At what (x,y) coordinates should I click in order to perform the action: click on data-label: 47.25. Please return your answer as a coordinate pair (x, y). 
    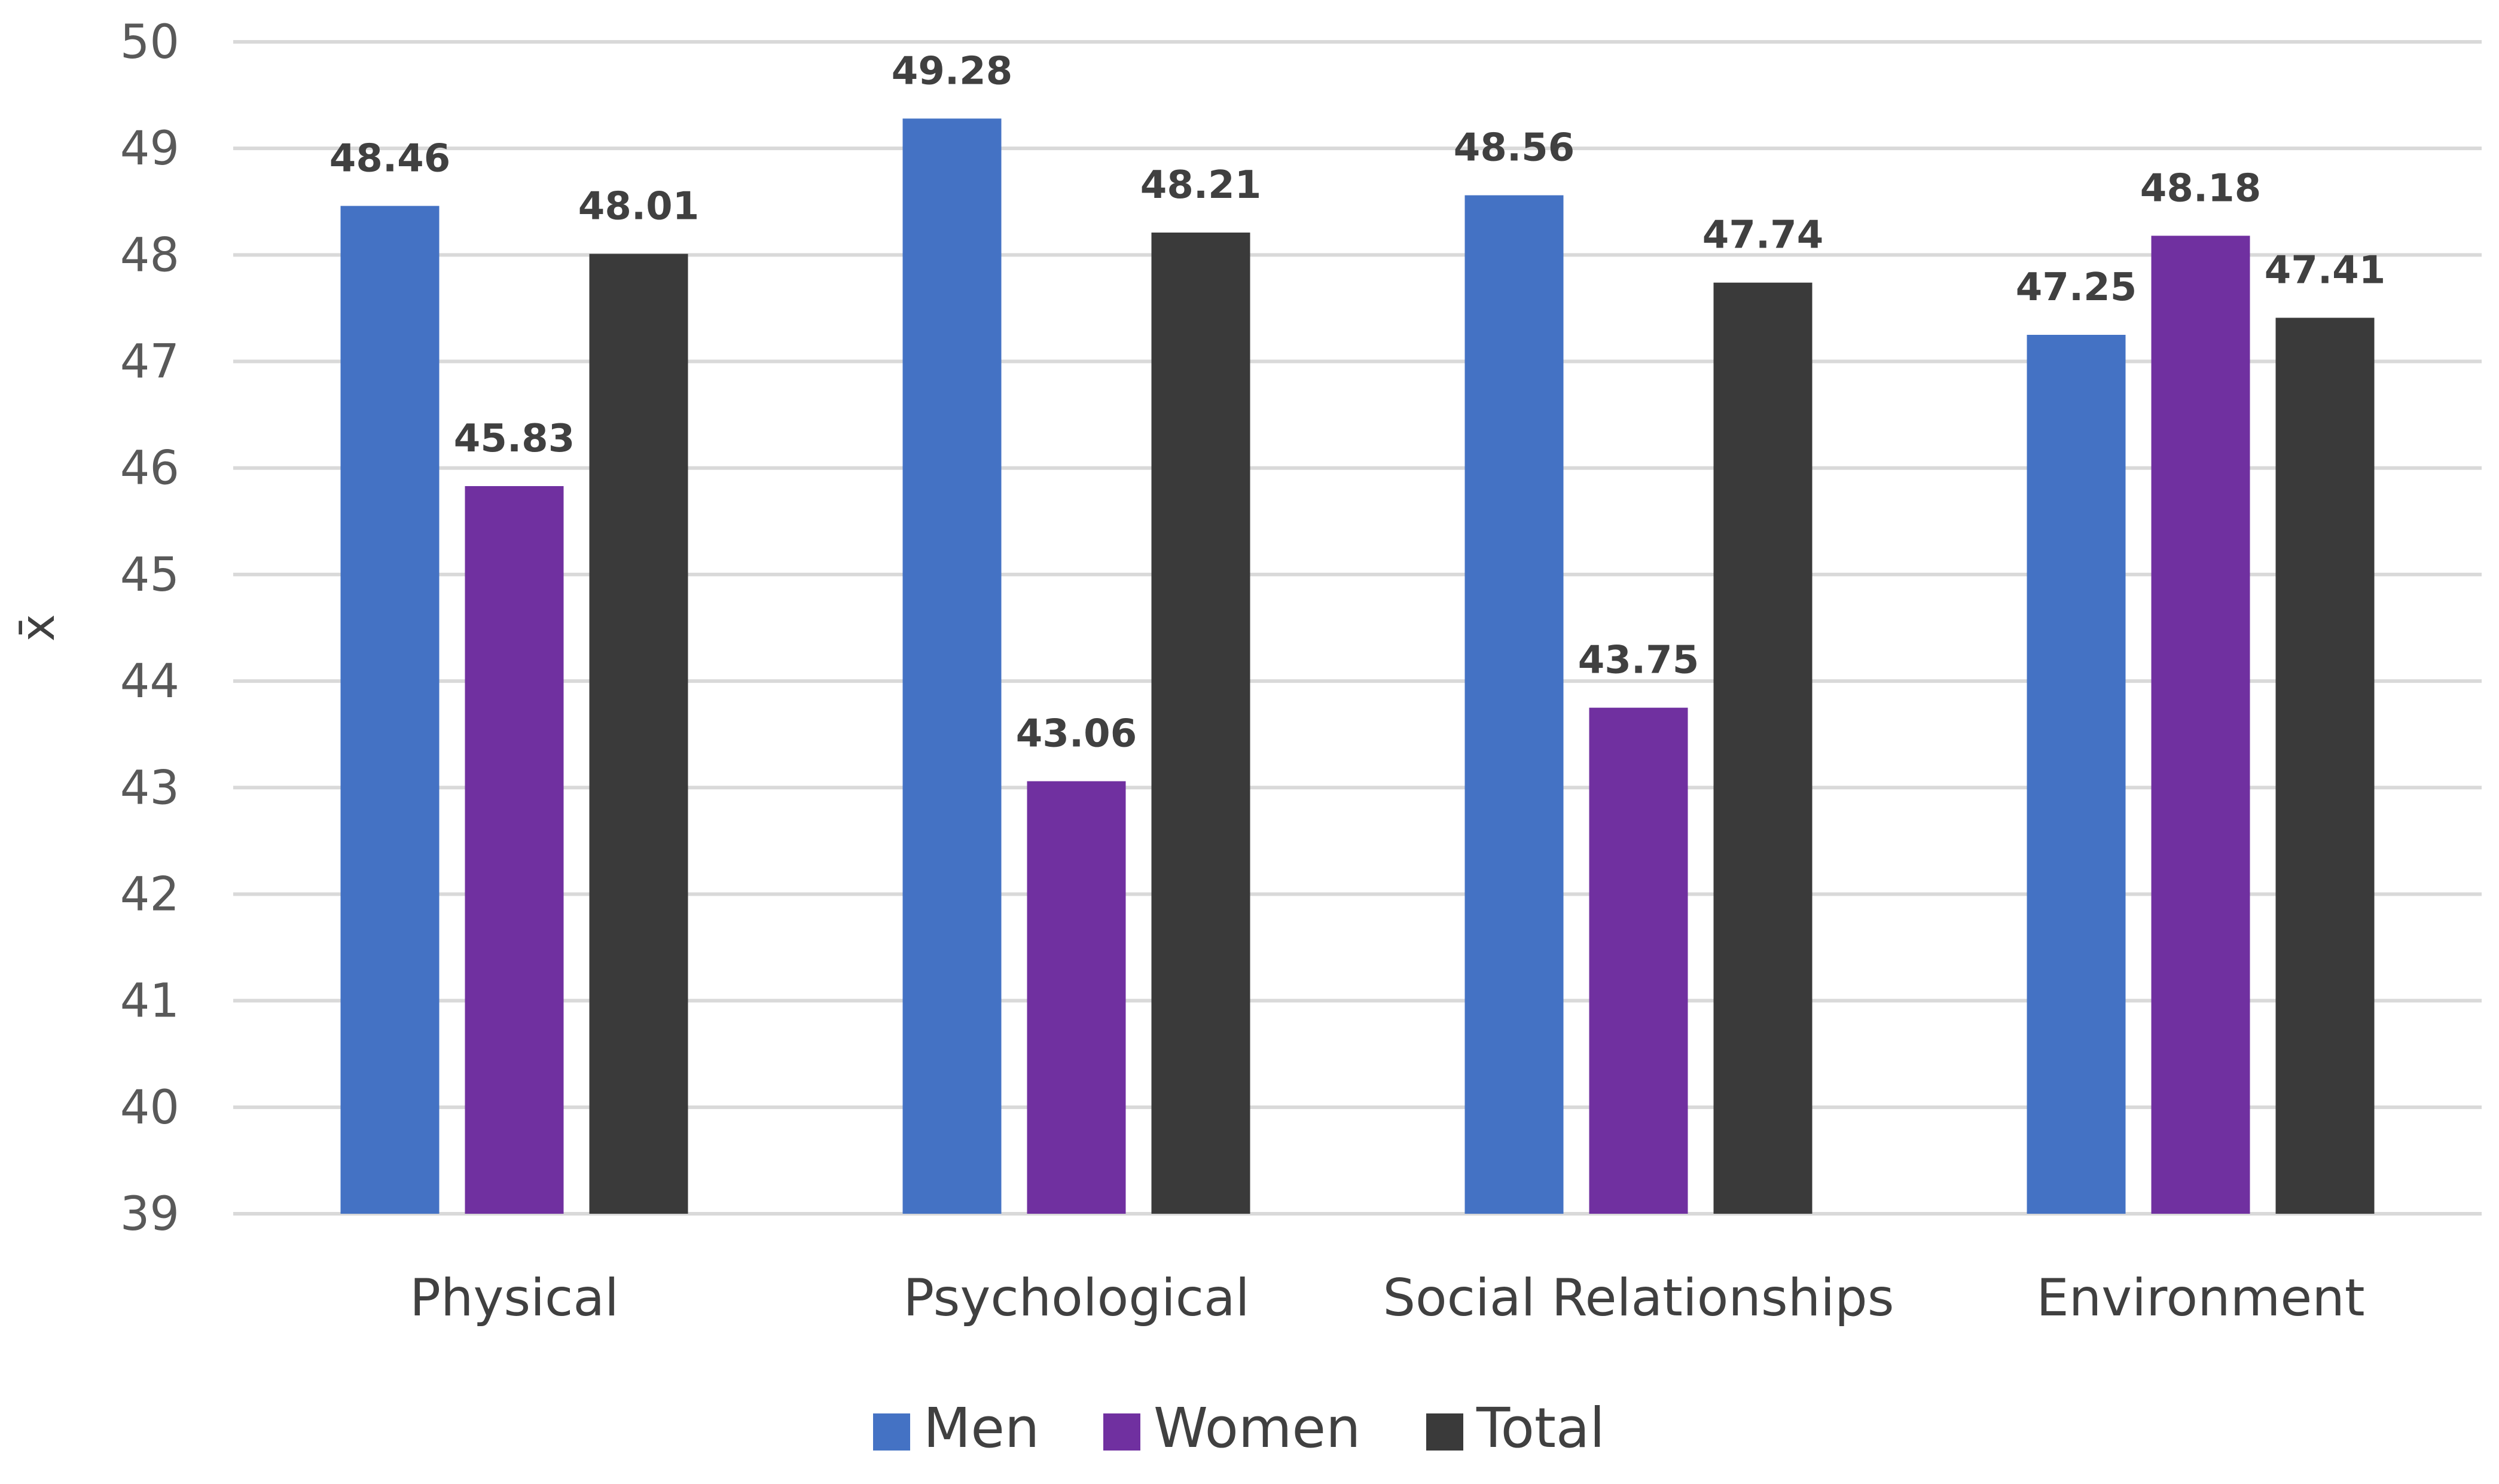
    Looking at the image, I should click on (2076, 287).